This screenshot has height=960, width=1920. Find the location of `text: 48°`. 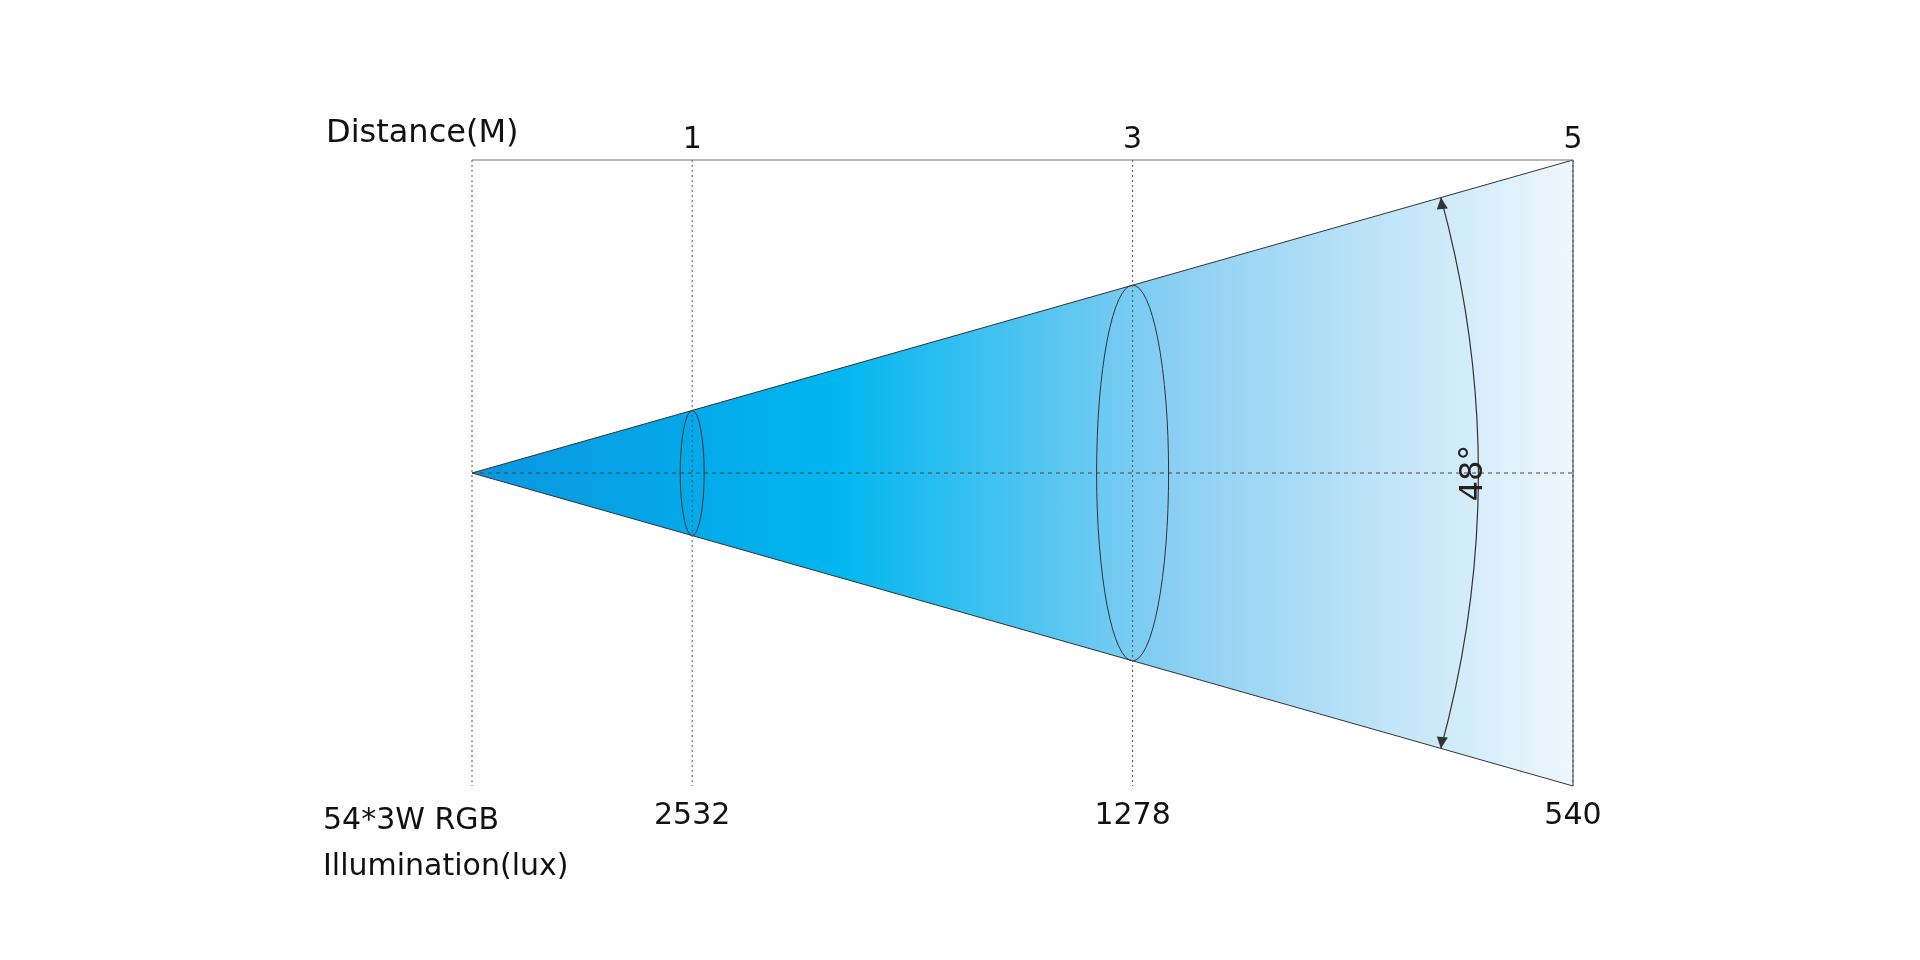

text: 48° is located at coordinates (1470, 473).